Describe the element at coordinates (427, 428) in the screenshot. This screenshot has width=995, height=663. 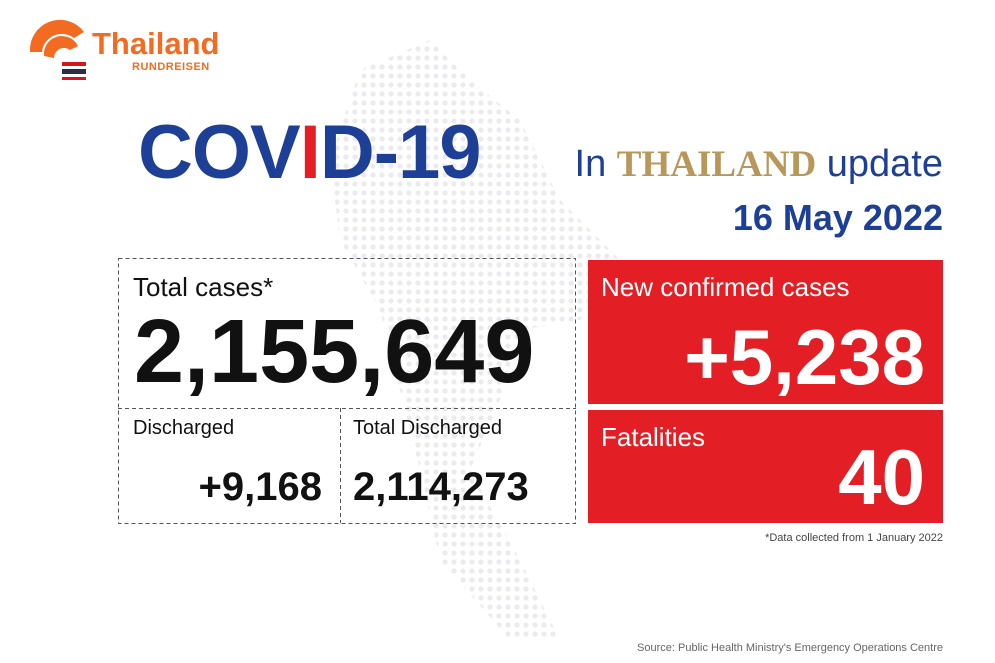
I see `total-discharged-label: Total Discharged` at that location.